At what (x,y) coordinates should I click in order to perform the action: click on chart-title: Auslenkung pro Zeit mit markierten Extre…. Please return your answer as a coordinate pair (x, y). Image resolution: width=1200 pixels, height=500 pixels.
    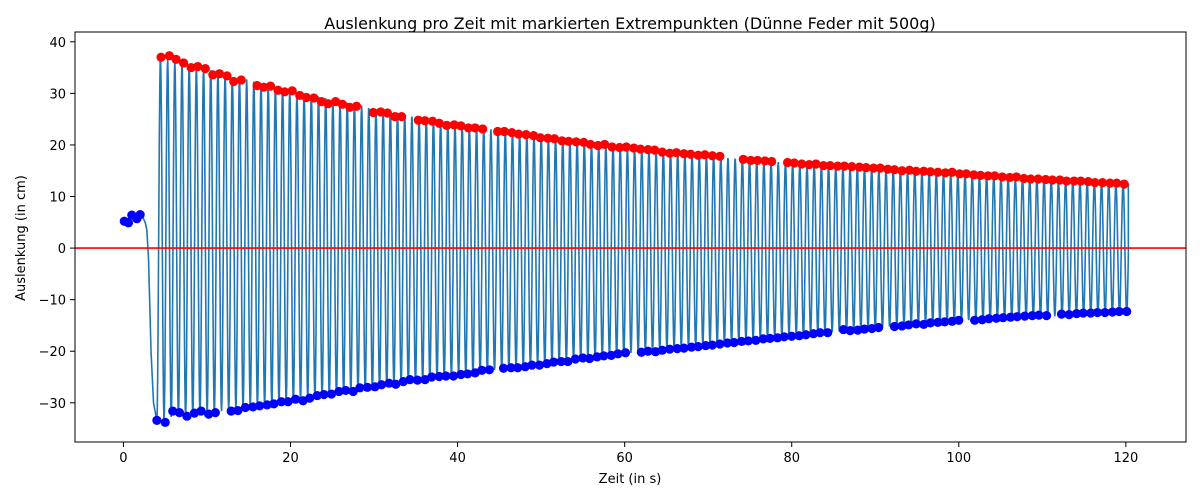
    Looking at the image, I should click on (629, 23).